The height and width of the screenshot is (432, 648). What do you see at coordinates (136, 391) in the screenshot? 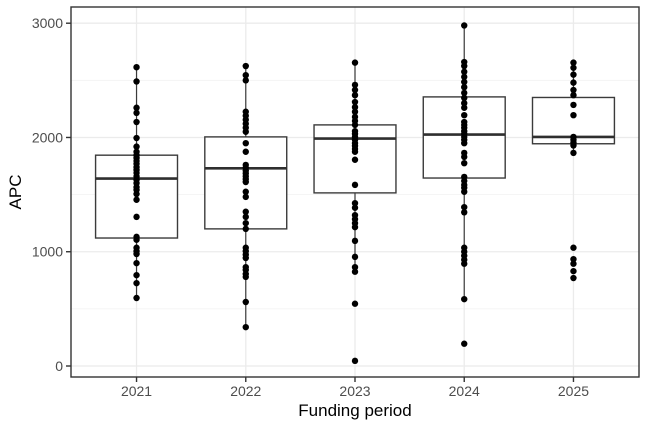
I see `x-tick-label: 2021` at bounding box center [136, 391].